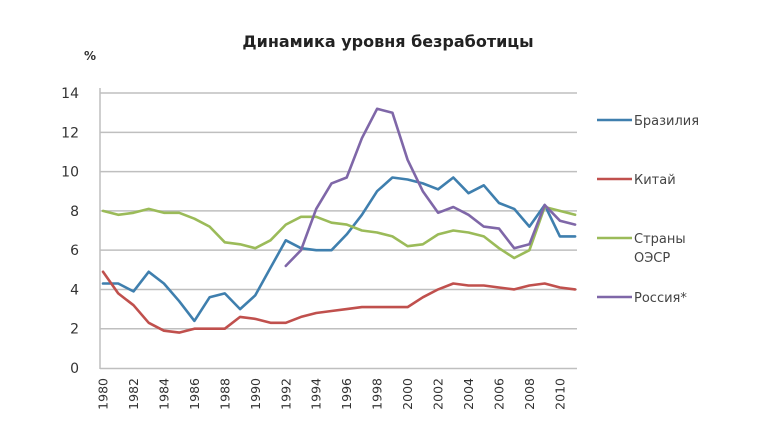  What do you see at coordinates (339, 302) in the screenshot?
I see `line-china` at bounding box center [339, 302].